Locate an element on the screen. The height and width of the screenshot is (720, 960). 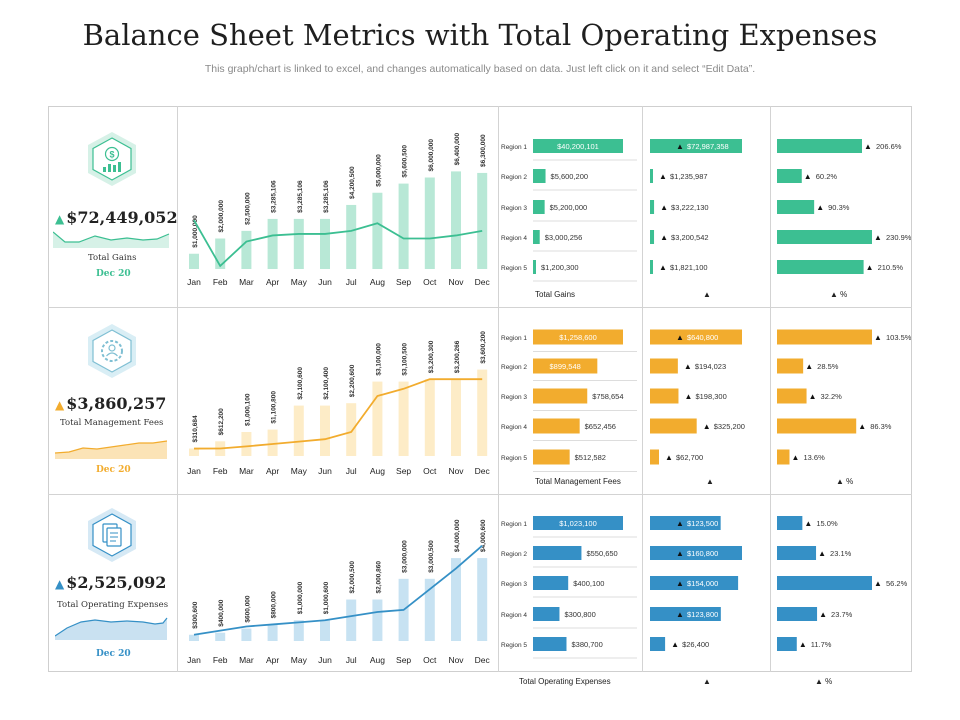
bar-value-label: $3,100,500 is located at coordinates (405, 359).